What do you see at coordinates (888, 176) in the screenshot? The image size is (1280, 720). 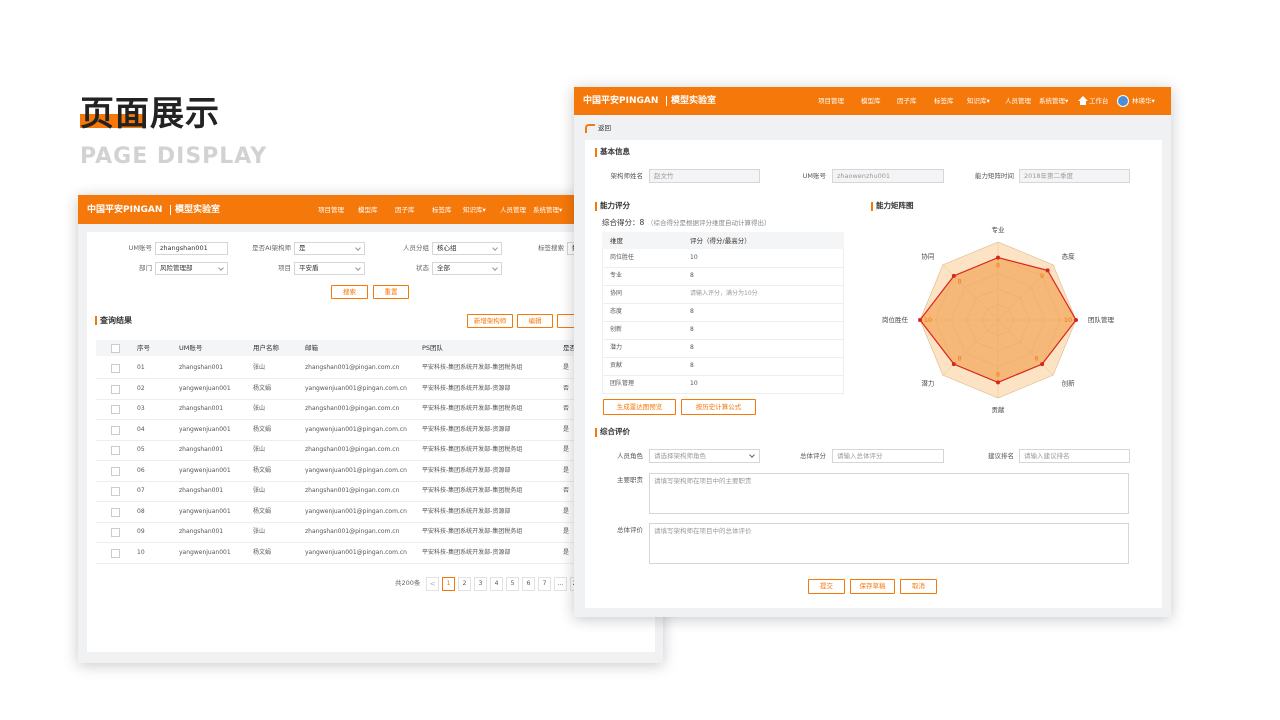 I see `input: zhaowenzhu001` at bounding box center [888, 176].